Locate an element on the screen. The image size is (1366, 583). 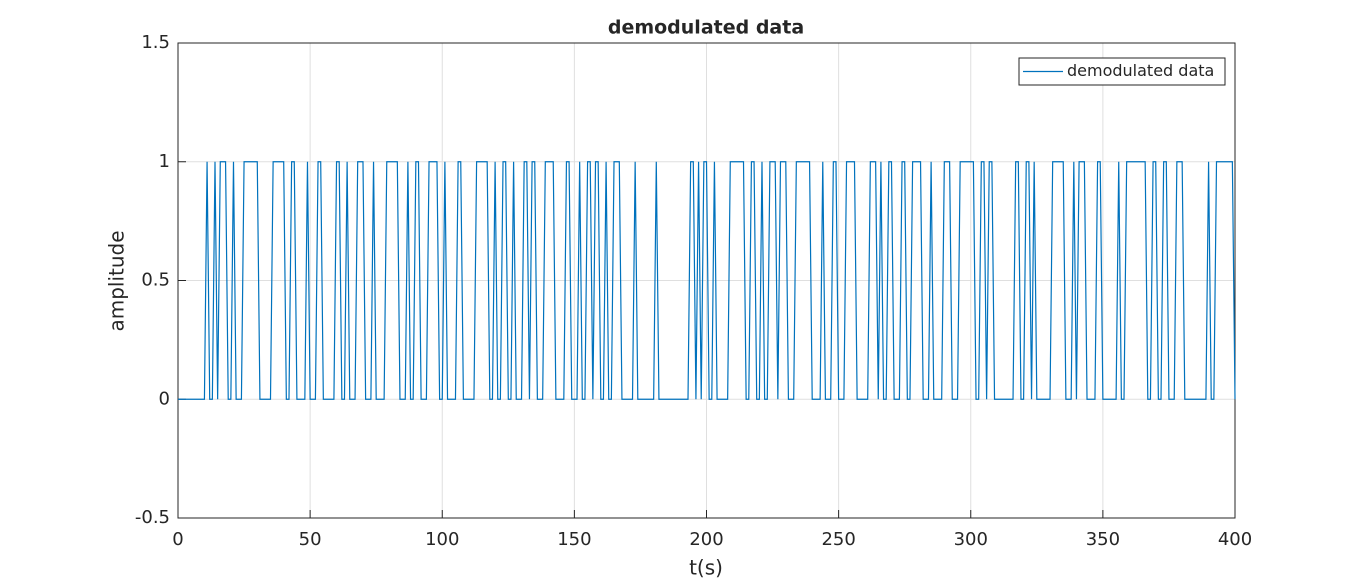
y-tick-label: 1.5 is located at coordinates (155, 42).